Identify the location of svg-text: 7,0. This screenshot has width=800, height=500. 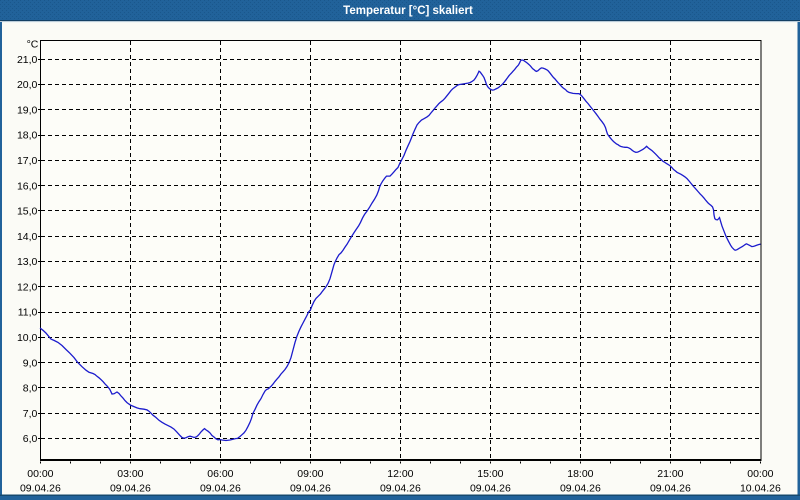
(30, 414).